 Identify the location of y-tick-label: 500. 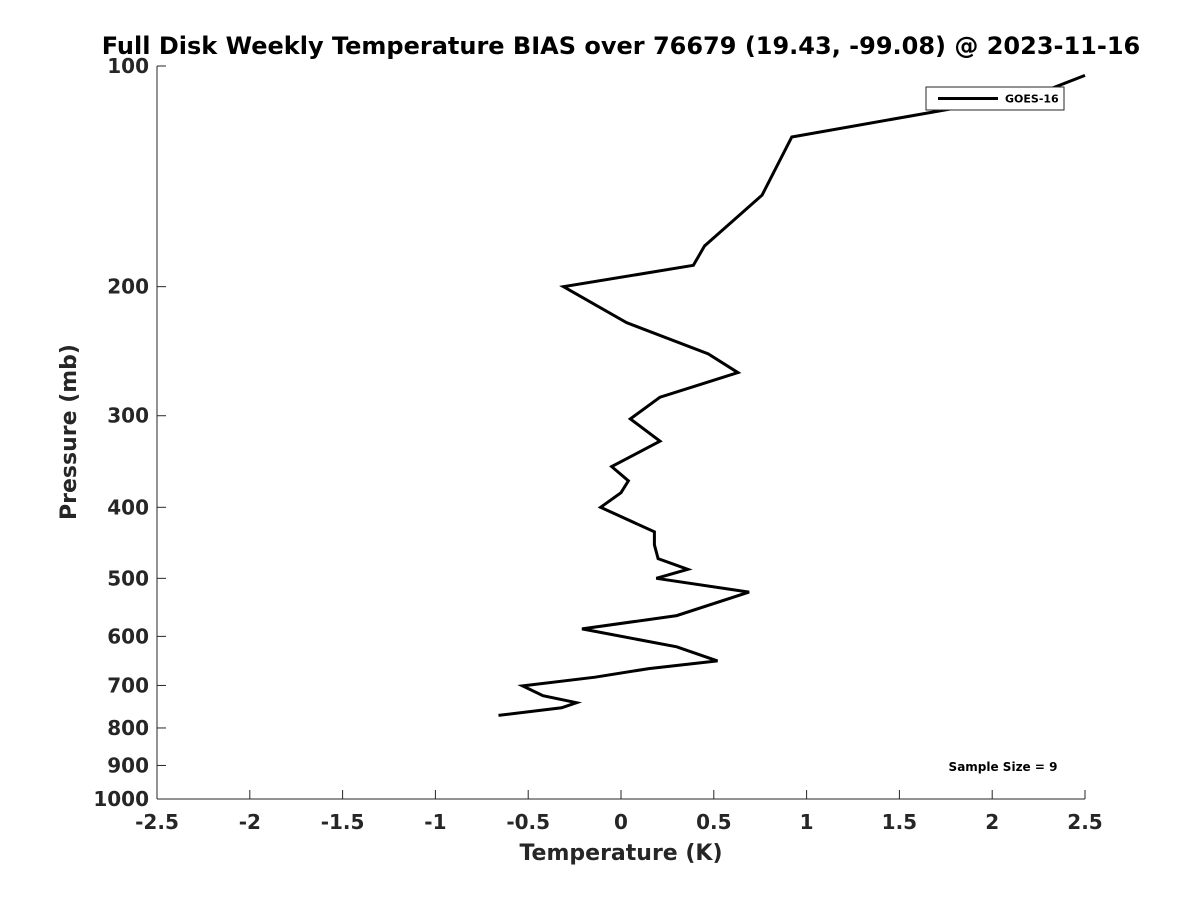
(128, 578).